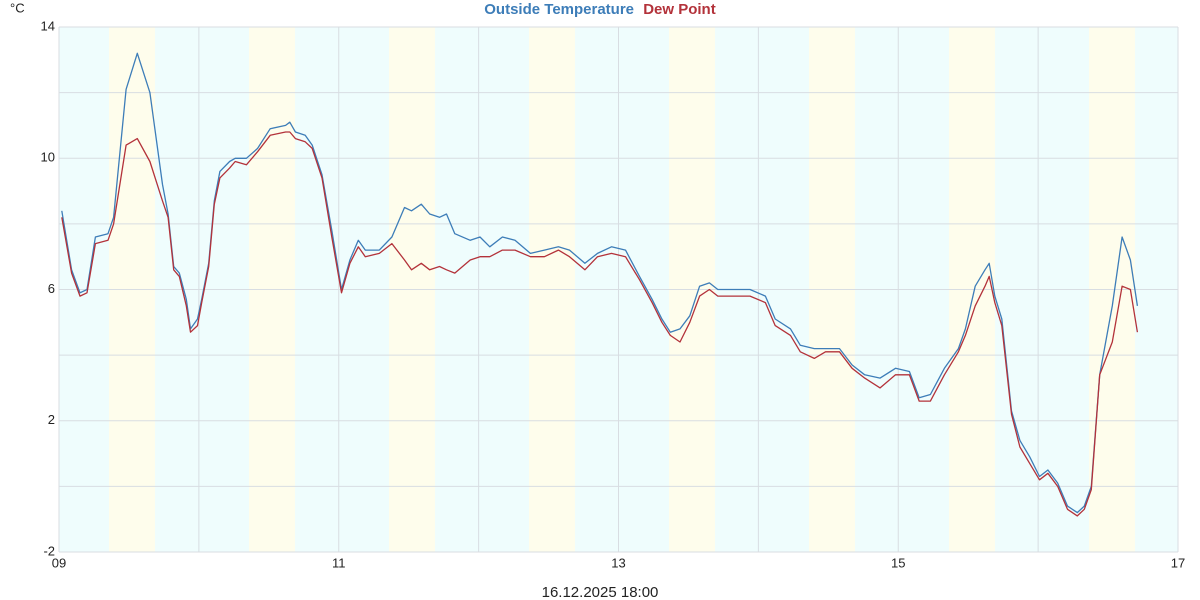 This screenshot has width=1200, height=600. What do you see at coordinates (600, 592) in the screenshot?
I see `time-annotation: 16.12.2025 18:00` at bounding box center [600, 592].